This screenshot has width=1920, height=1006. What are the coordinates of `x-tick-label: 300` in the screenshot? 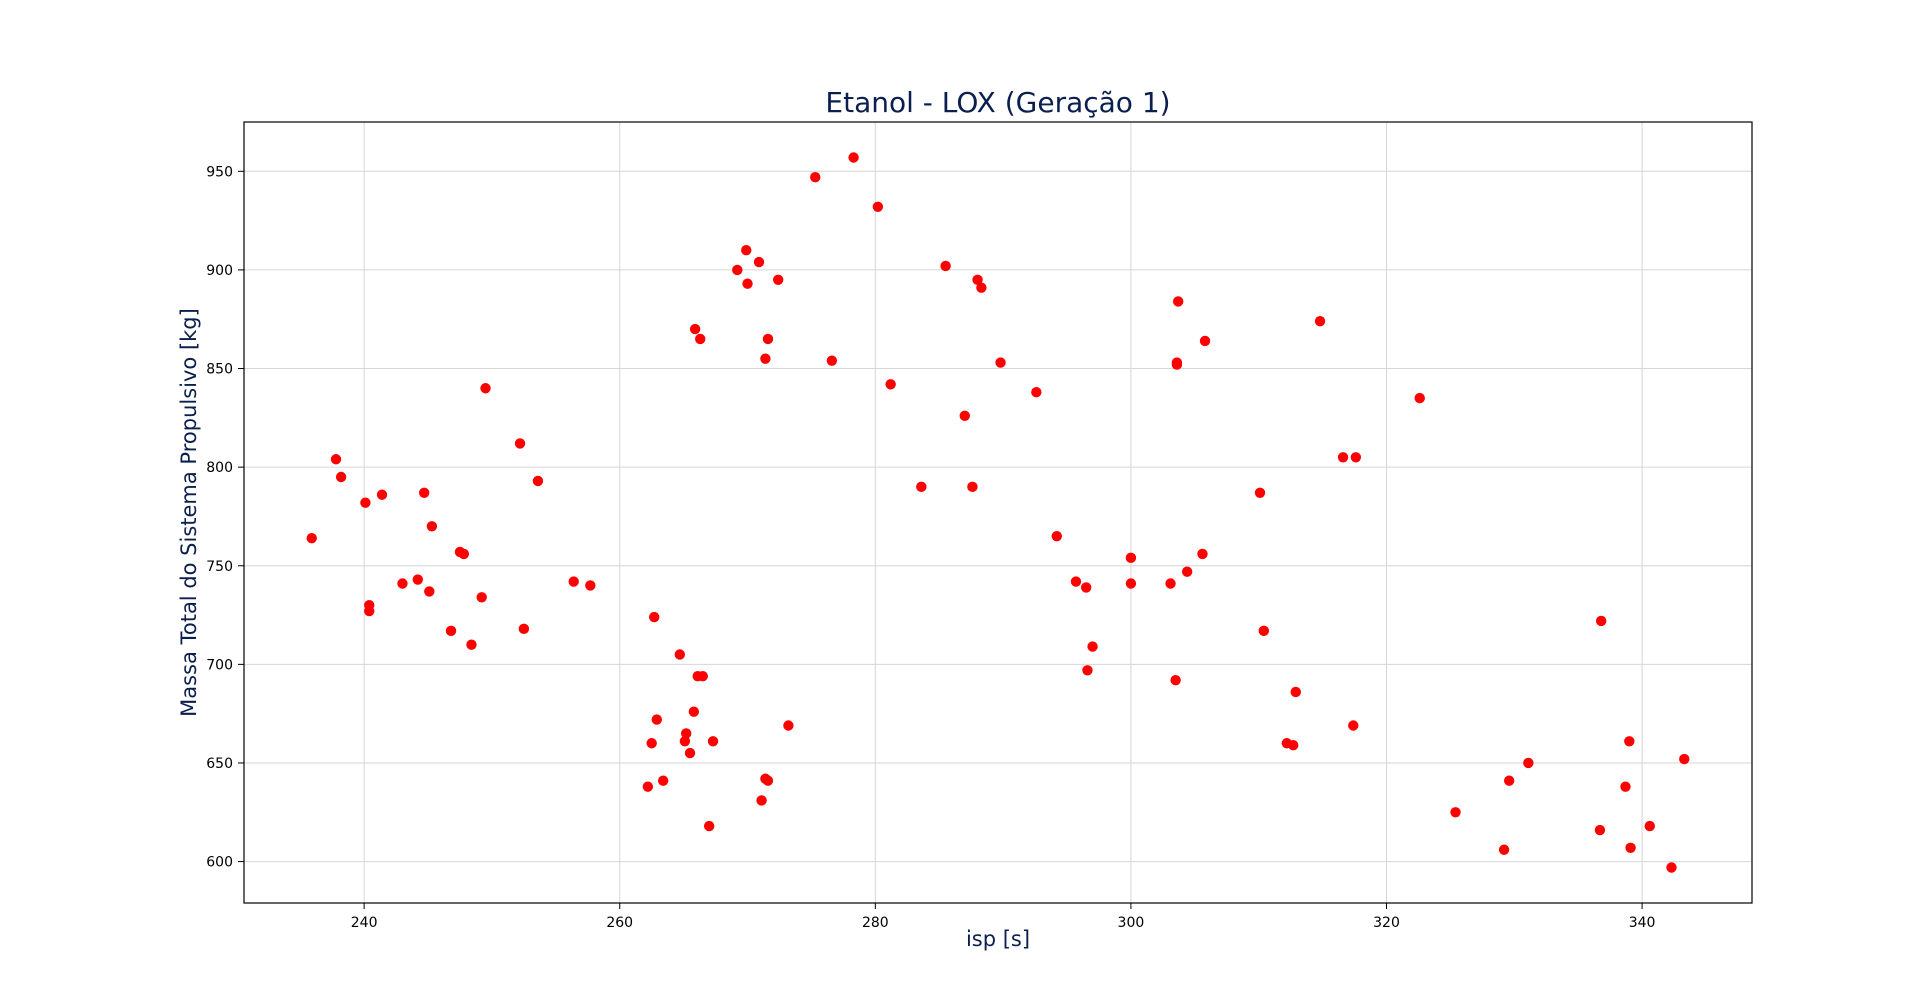 It's located at (1131, 923).